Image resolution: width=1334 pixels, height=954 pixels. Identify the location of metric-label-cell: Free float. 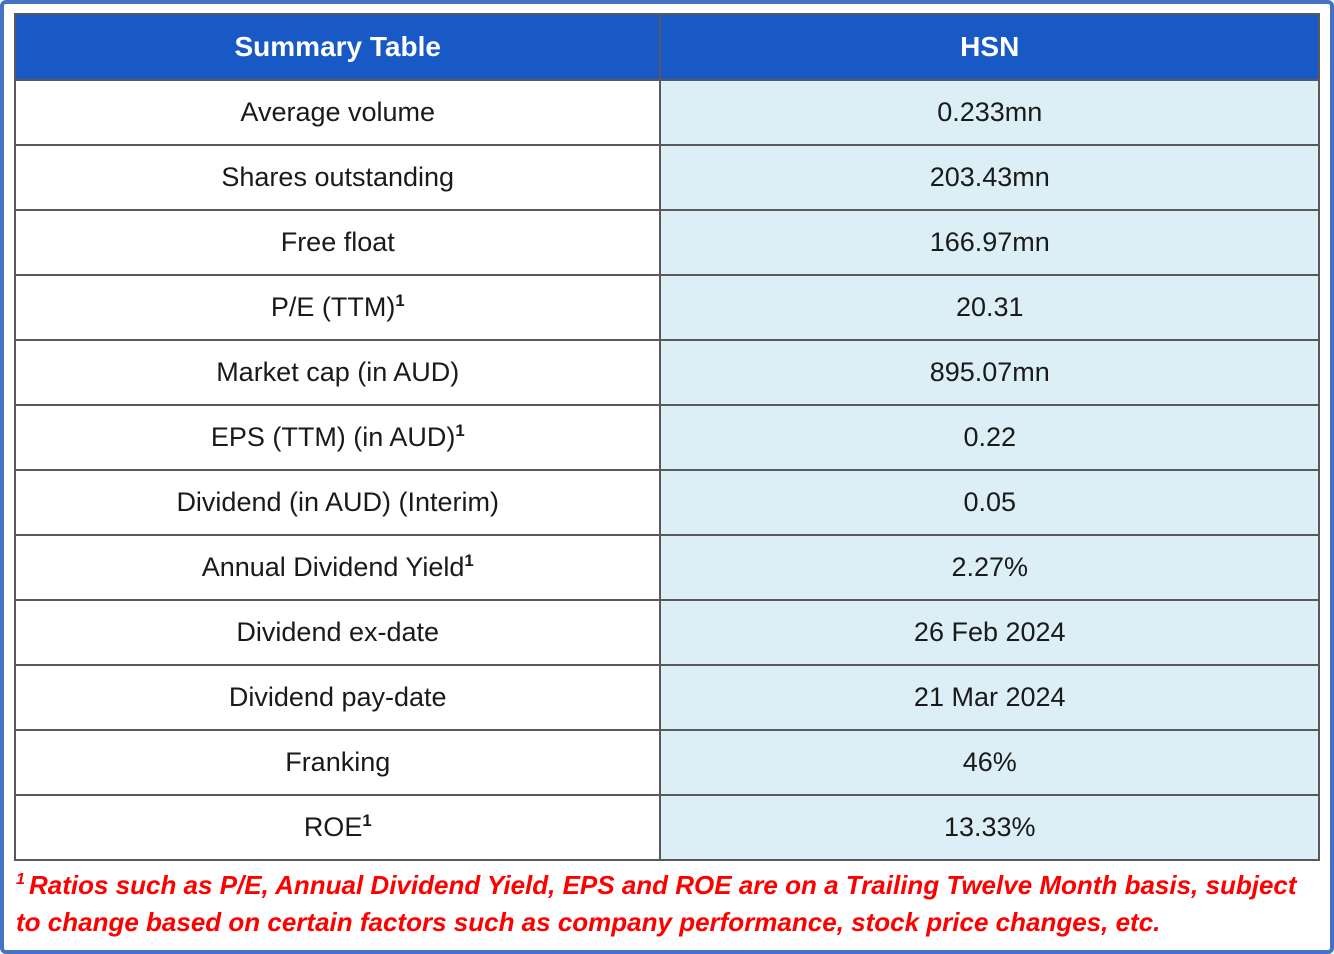
(337, 242).